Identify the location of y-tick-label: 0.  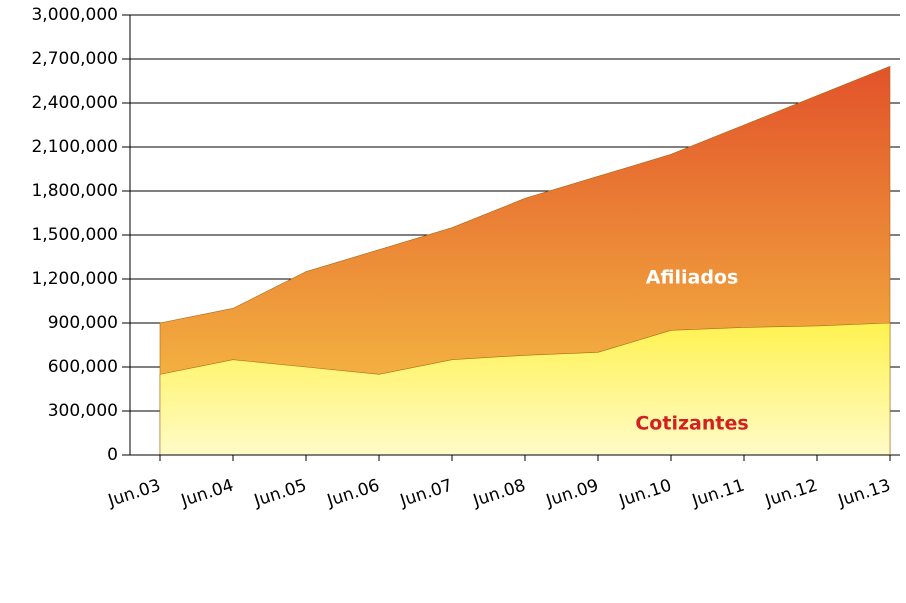
(112, 455).